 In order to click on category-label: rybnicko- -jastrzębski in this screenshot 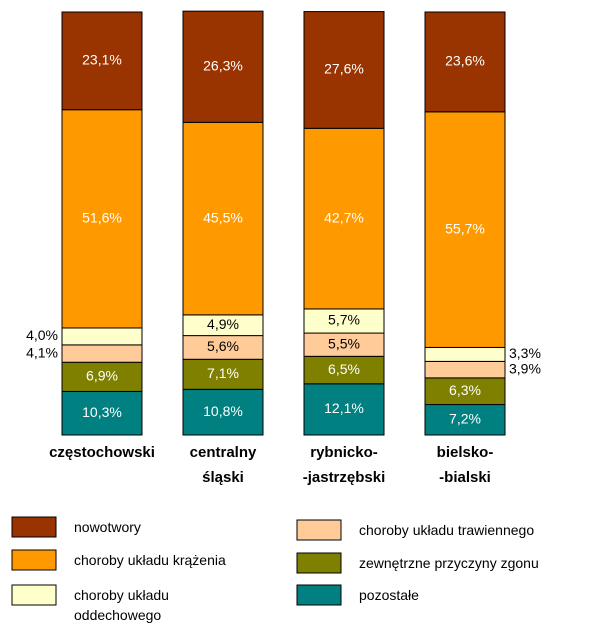, I will do `click(344, 465)`.